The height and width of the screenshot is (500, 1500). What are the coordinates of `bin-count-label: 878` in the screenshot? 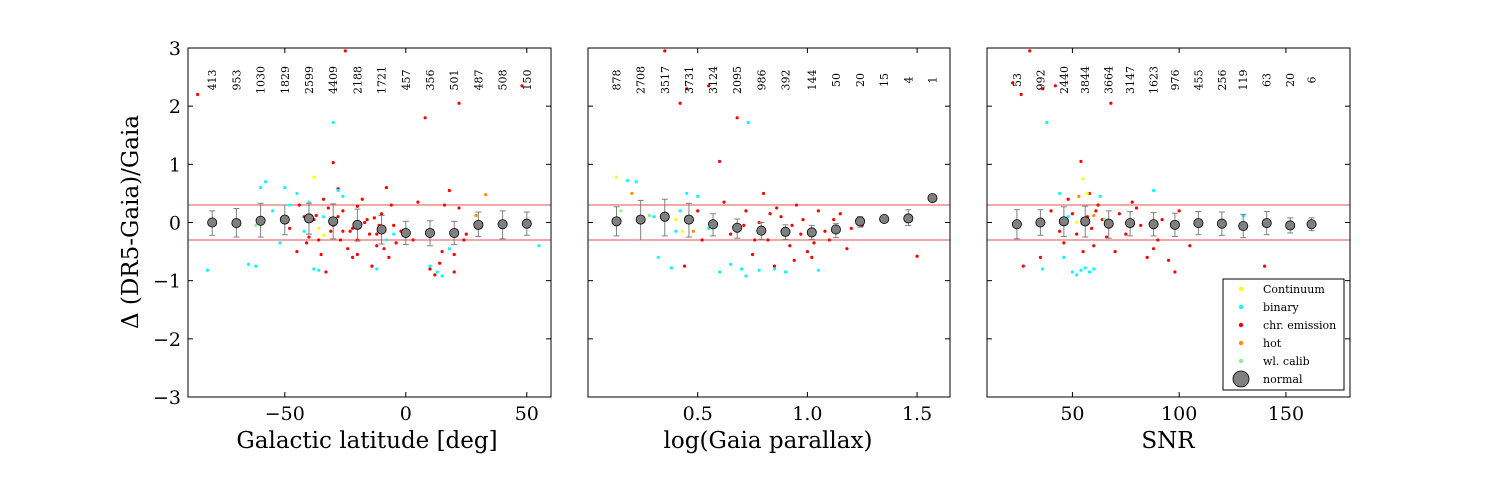 It's located at (617, 80).